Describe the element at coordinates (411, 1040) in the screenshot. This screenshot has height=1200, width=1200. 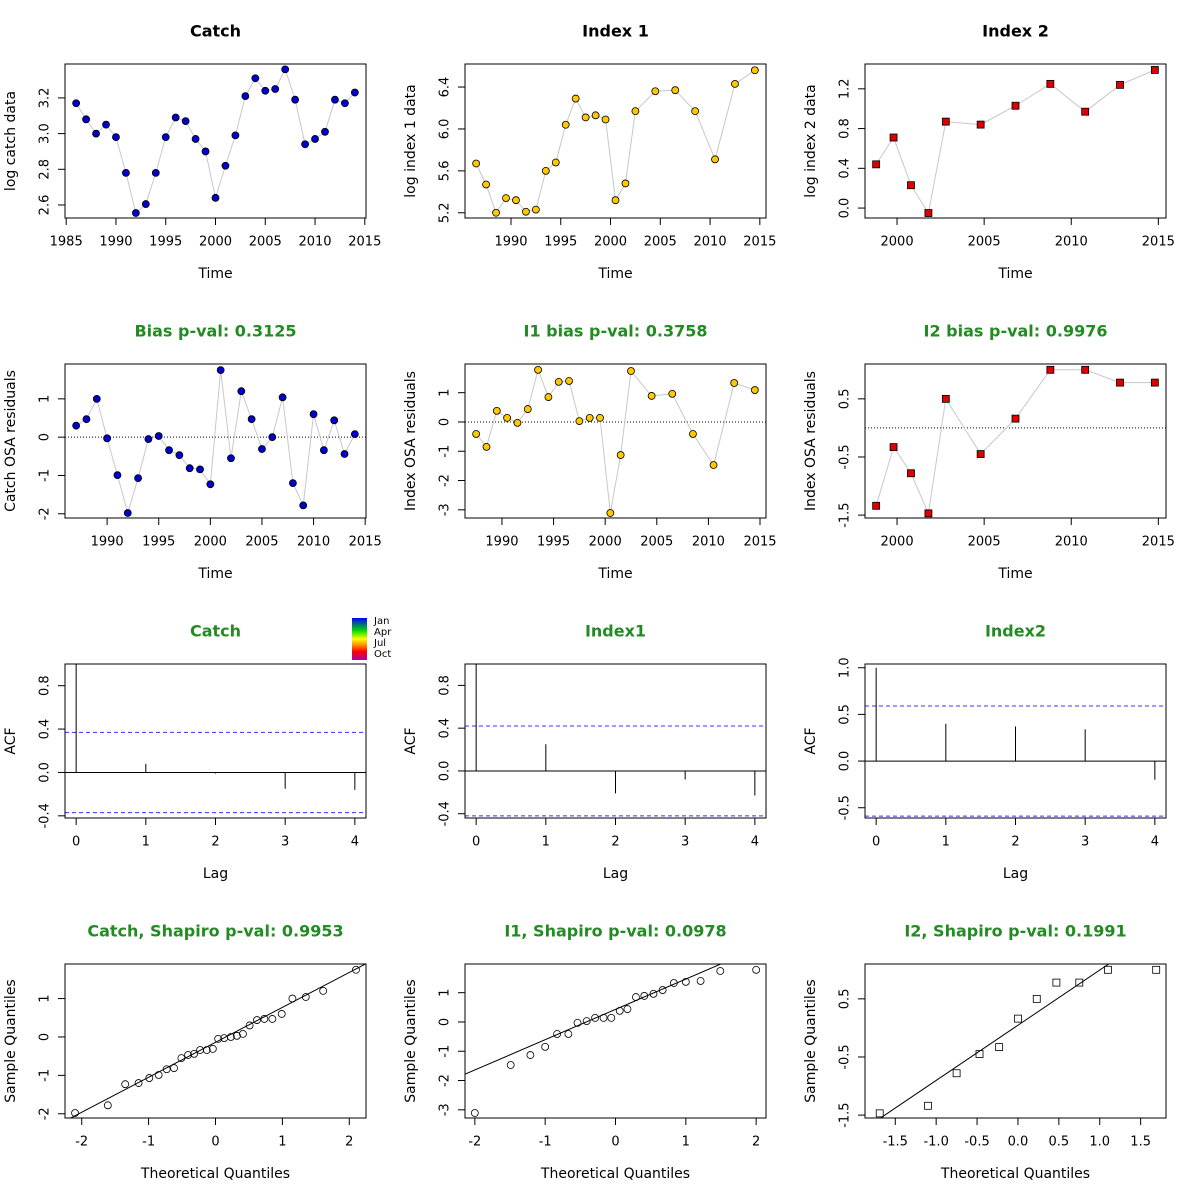
I see `y-axis-label: Sample Quantiles` at that location.